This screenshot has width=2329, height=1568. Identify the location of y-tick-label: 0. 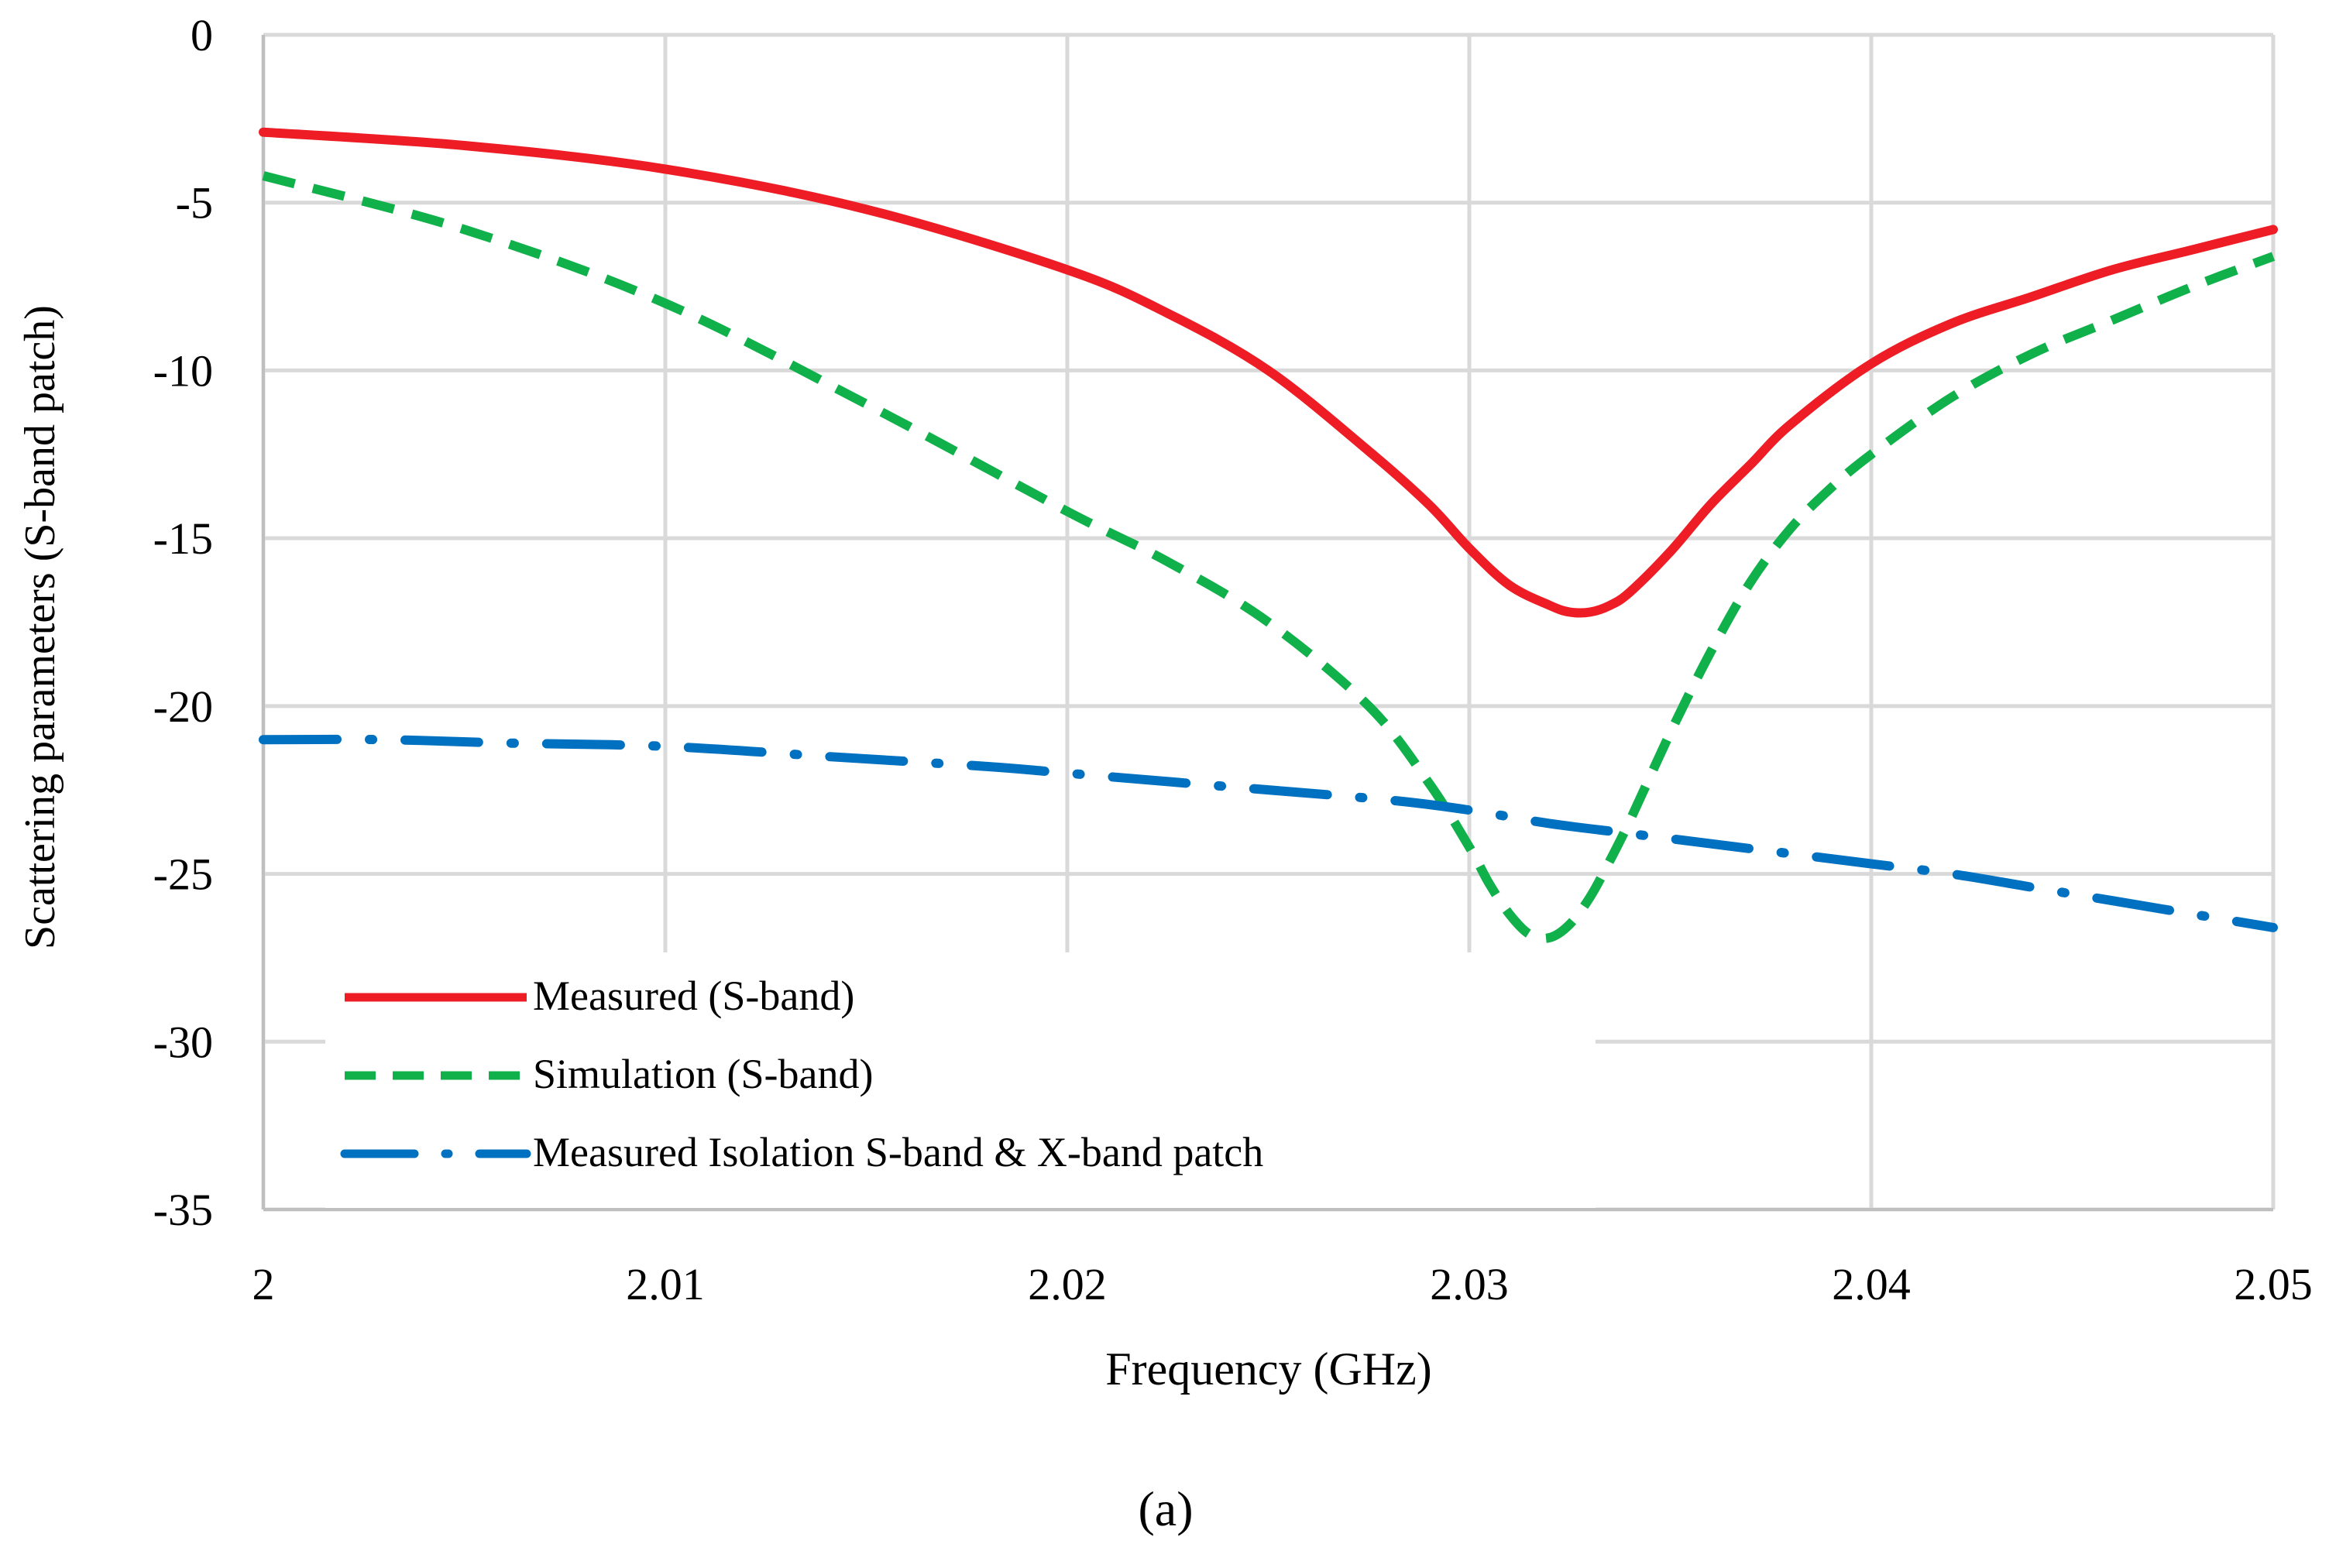
(202, 35).